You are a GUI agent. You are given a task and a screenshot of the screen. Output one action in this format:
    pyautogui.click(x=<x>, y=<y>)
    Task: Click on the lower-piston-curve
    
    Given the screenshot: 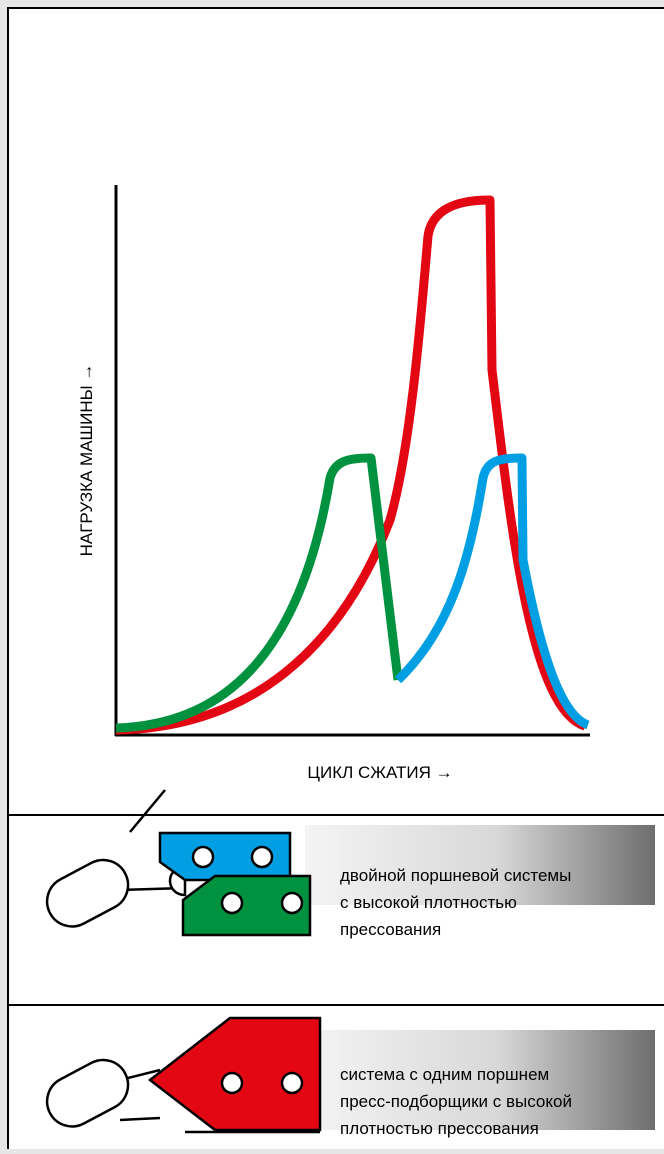 What is the action you would take?
    pyautogui.click(x=259, y=593)
    